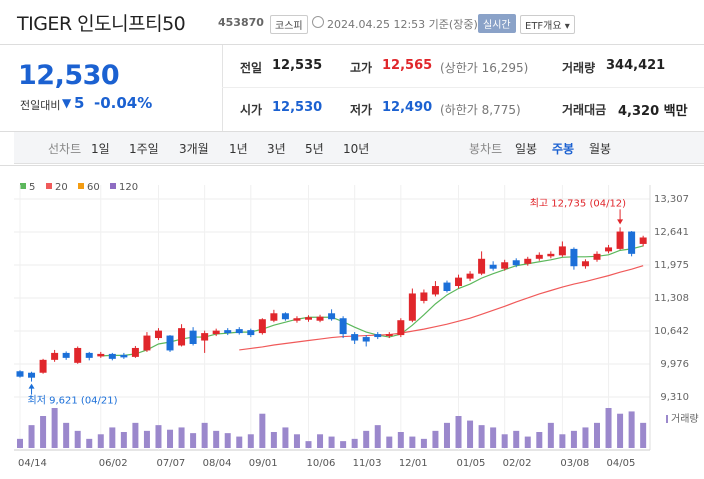 Image resolution: width=704 pixels, height=479 pixels. What do you see at coordinates (497, 23) in the screenshot?
I see `realtime-button: 실시간` at bounding box center [497, 23].